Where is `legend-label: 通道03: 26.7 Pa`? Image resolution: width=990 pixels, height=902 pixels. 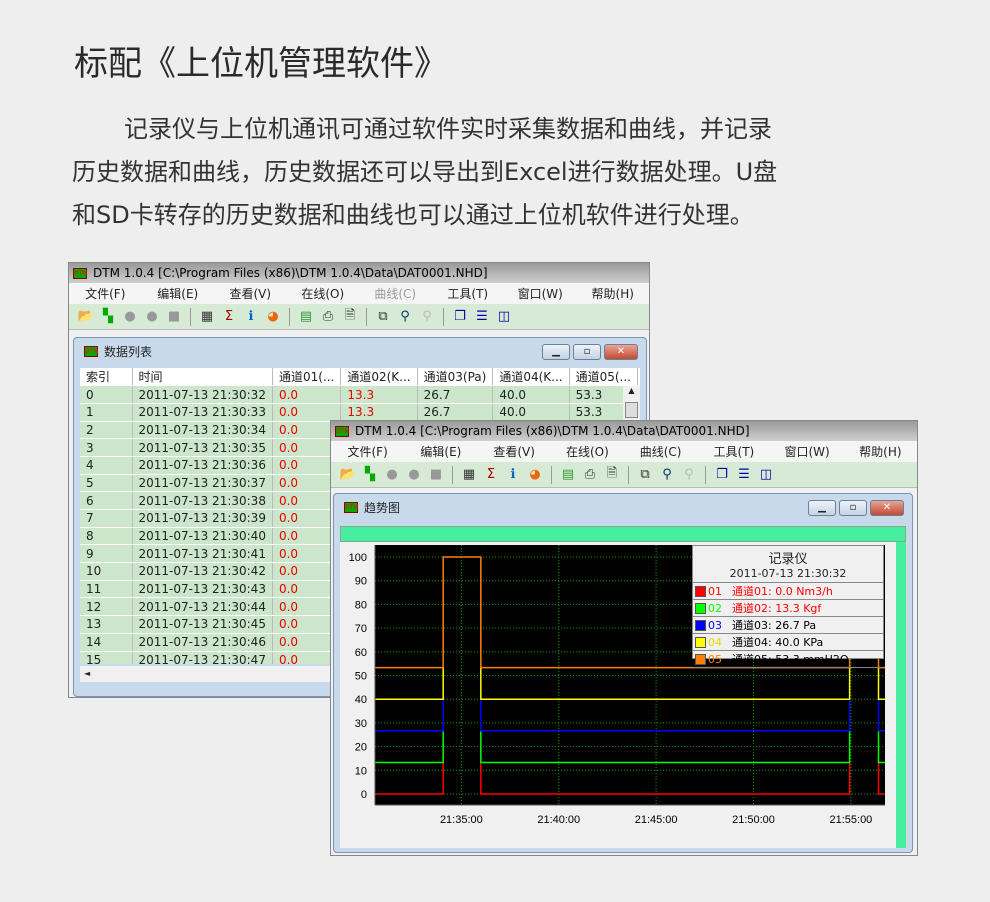 legend-label: 通道03: 26.7 Pa is located at coordinates (774, 625).